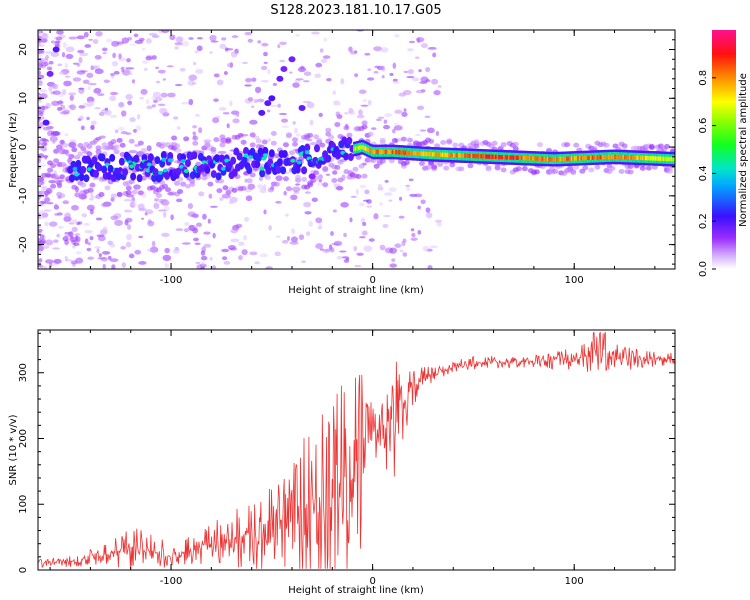 The height and width of the screenshot is (600, 750). I want to click on y-tick-label: 200, so click(23, 438).